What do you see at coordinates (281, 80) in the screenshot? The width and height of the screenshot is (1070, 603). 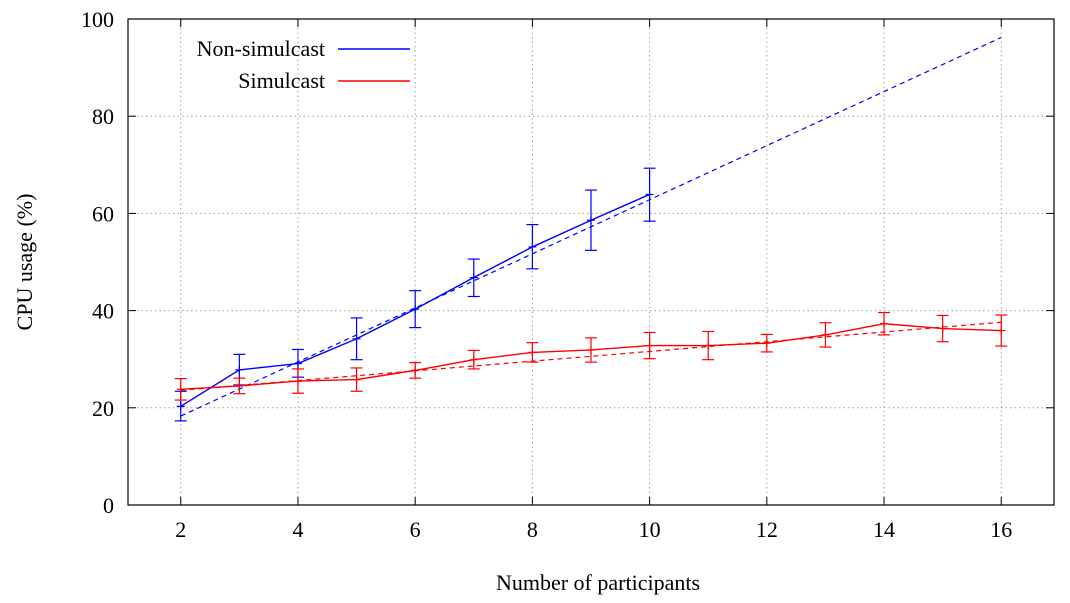 I see `legend-label-simulcast: Simulcast` at bounding box center [281, 80].